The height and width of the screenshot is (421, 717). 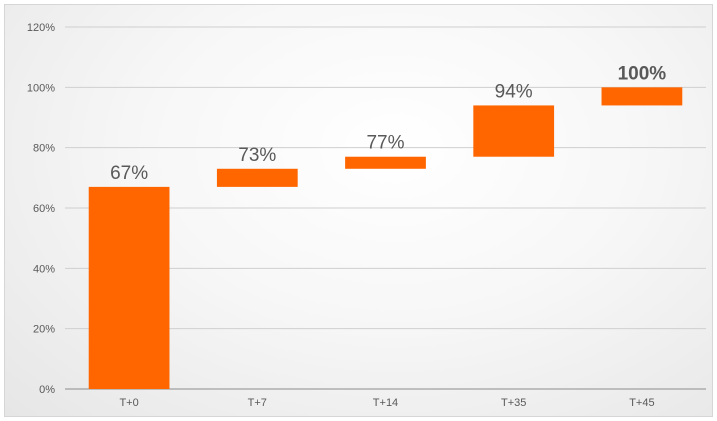 I want to click on y-axis-ticks: 0% 20% 40% 60% 80% 100% 120%, so click(x=41, y=209).